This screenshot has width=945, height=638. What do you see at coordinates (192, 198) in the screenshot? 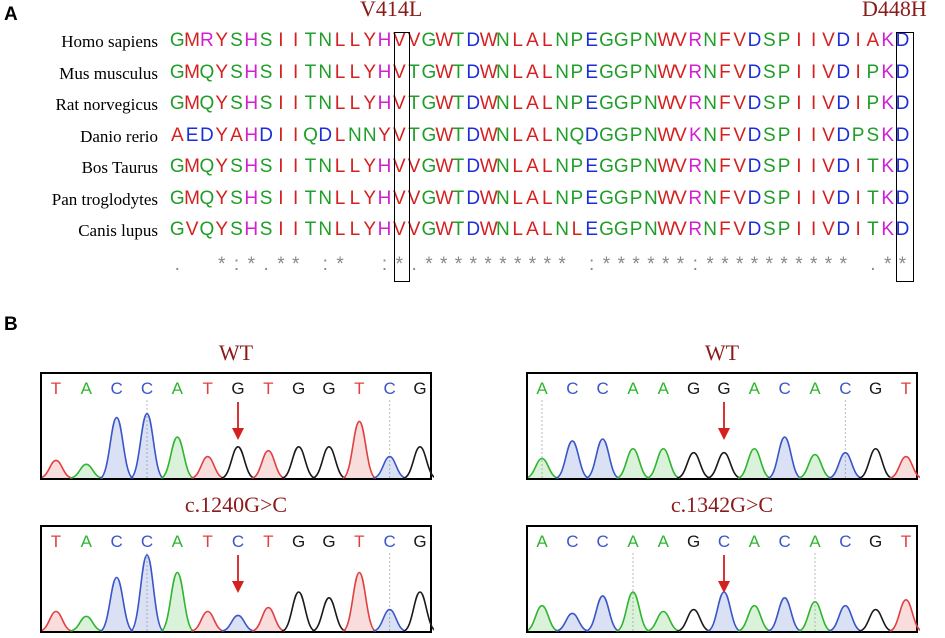
I see `residue: M` at bounding box center [192, 198].